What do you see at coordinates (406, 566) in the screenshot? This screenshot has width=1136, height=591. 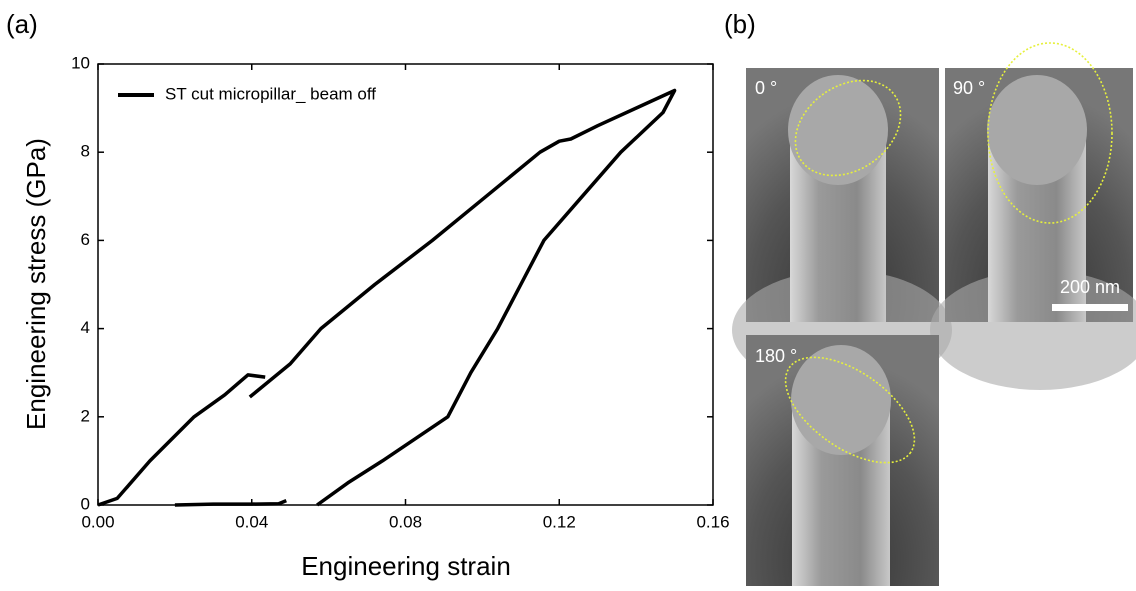 I see `x-axis-label: Engineering strain` at bounding box center [406, 566].